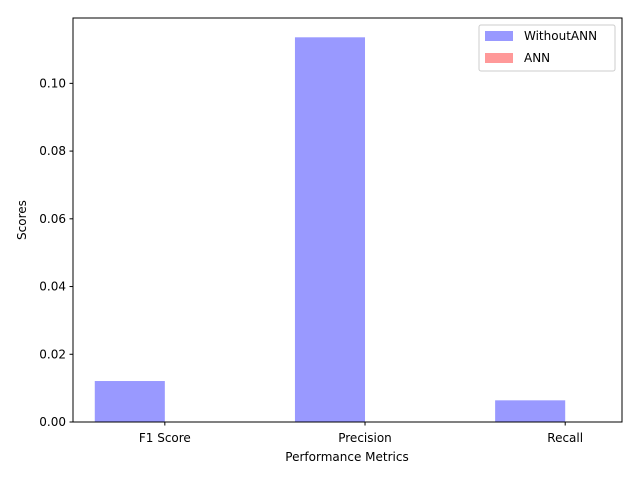  Describe the element at coordinates (499, 58) in the screenshot. I see `legend-swatch-ann` at that location.